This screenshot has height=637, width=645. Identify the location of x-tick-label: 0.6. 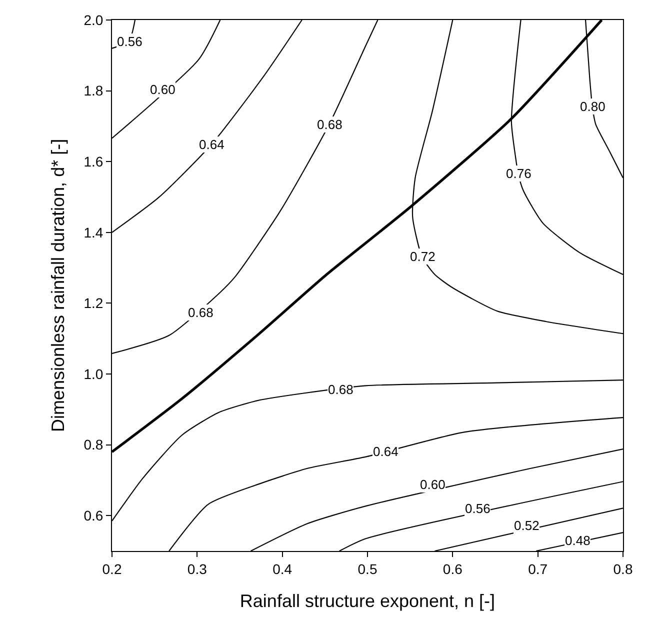
(452, 568).